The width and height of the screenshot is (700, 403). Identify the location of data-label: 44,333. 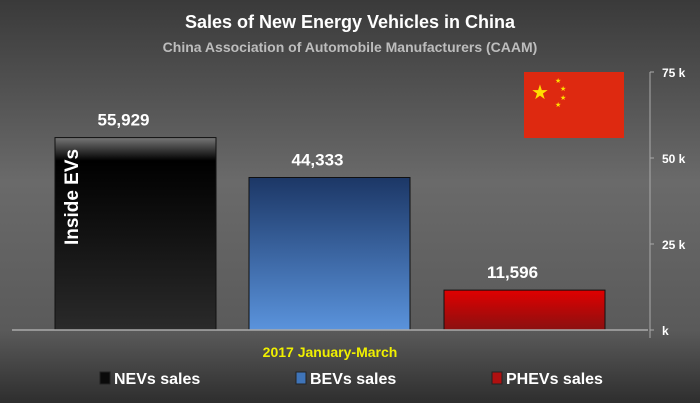
(318, 159).